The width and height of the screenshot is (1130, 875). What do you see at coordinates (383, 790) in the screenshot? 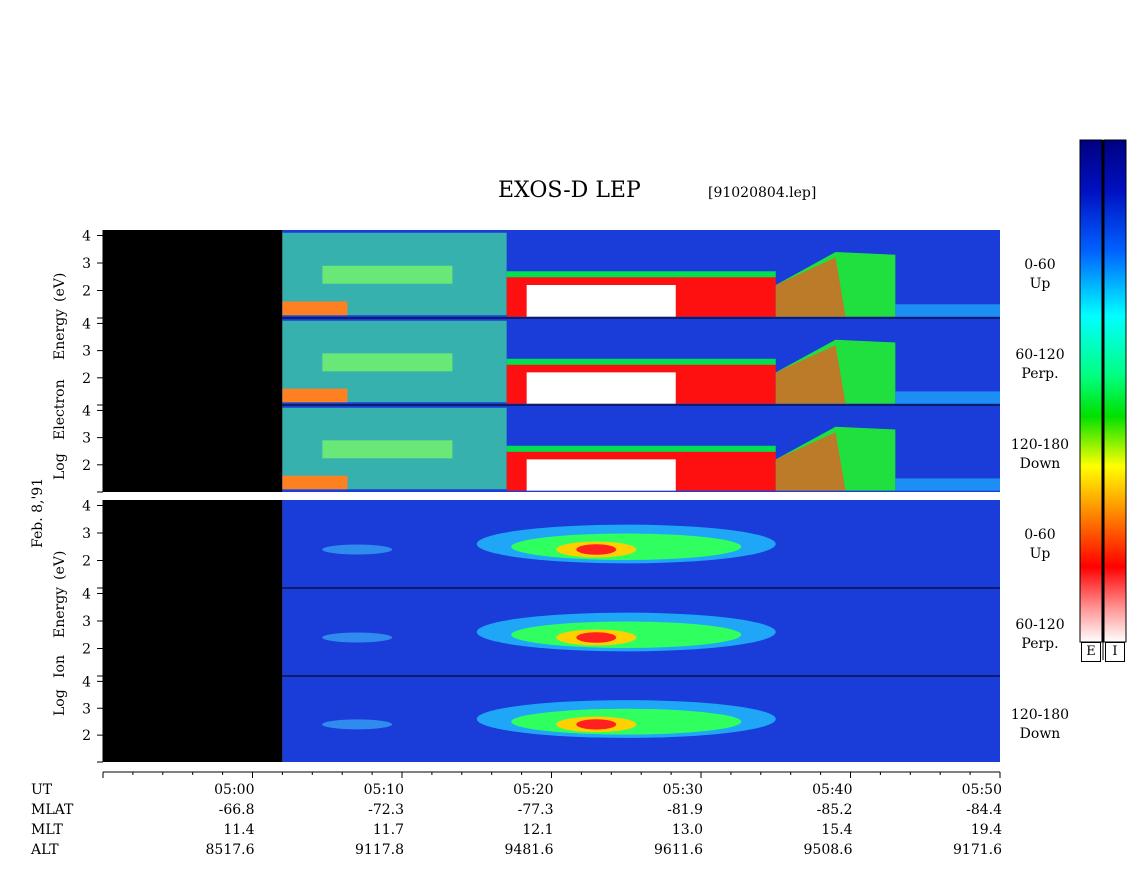
I see `orbit-ut-1: 05:10` at bounding box center [383, 790].